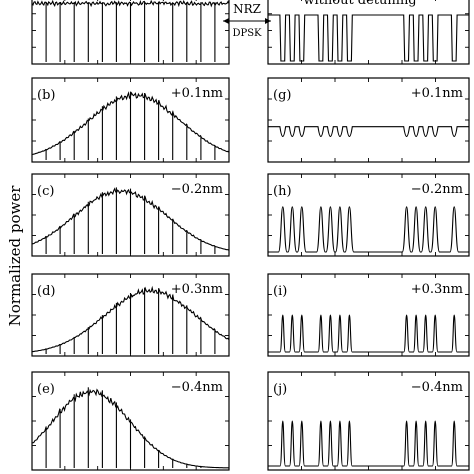 The width and height of the screenshot is (474, 474). Describe the element at coordinates (46, 95) in the screenshot. I see `panel-label: (b)` at that location.